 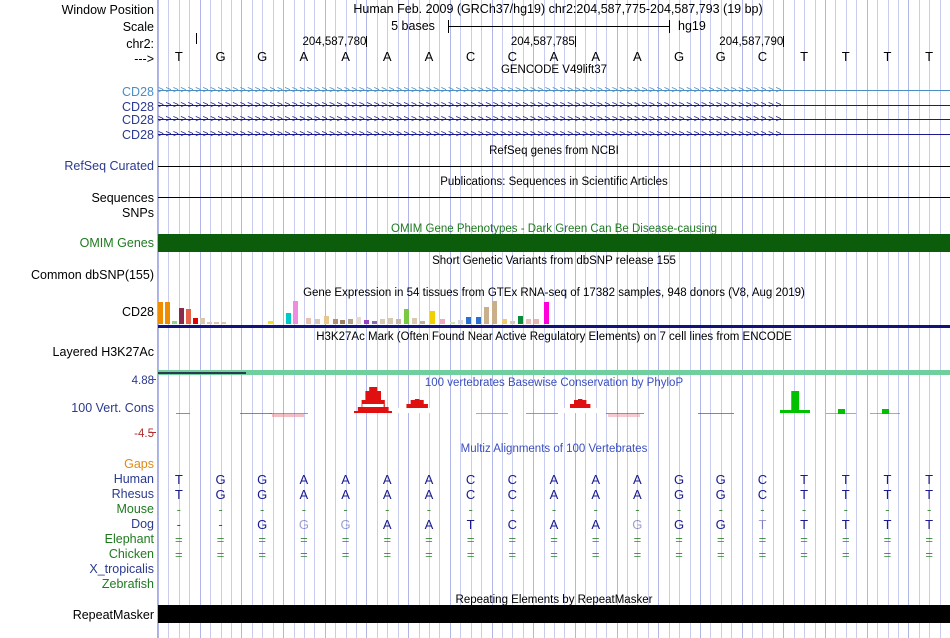 I want to click on h3k27ac-layered-band, so click(x=554, y=372).